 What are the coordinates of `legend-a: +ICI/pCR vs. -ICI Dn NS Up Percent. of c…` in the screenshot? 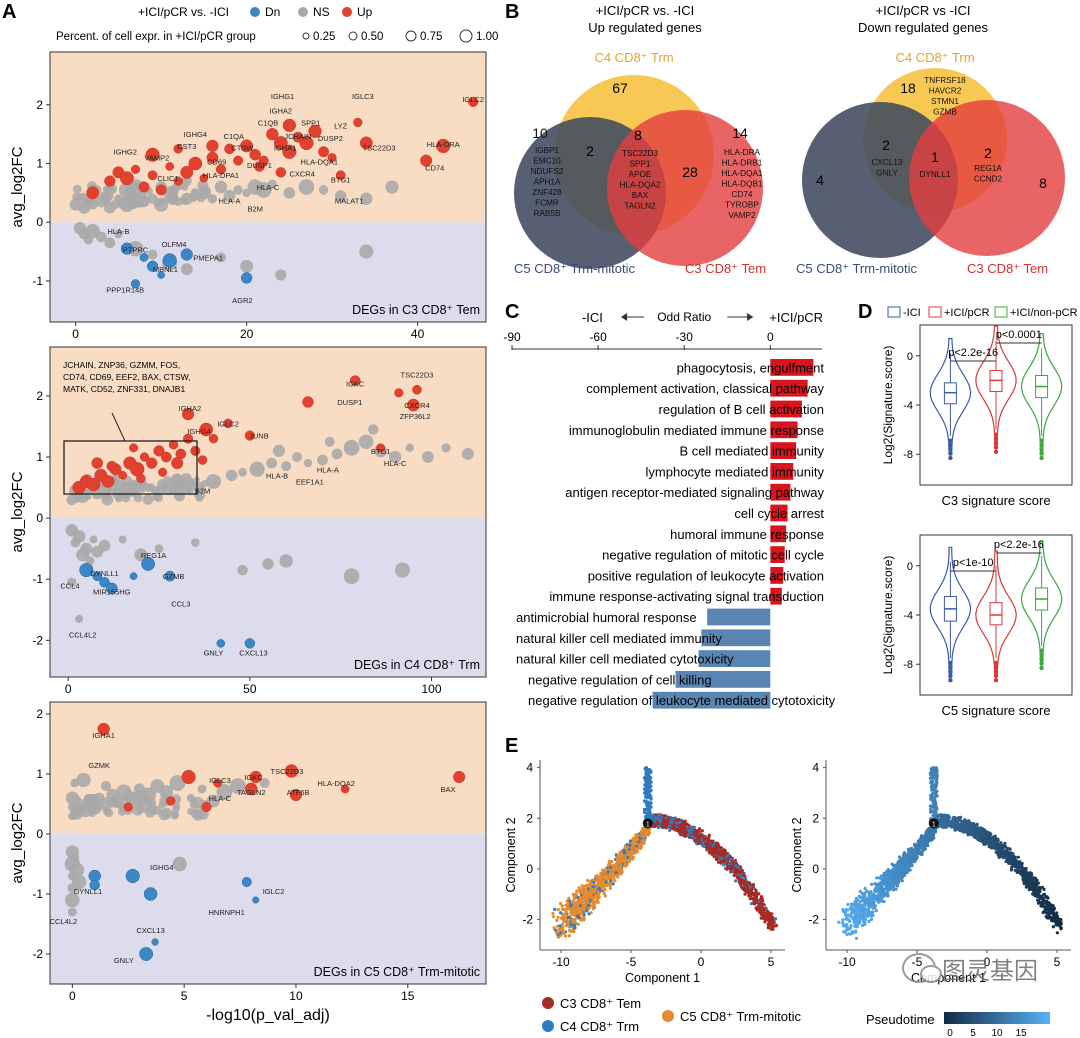 It's located at (277, 24).